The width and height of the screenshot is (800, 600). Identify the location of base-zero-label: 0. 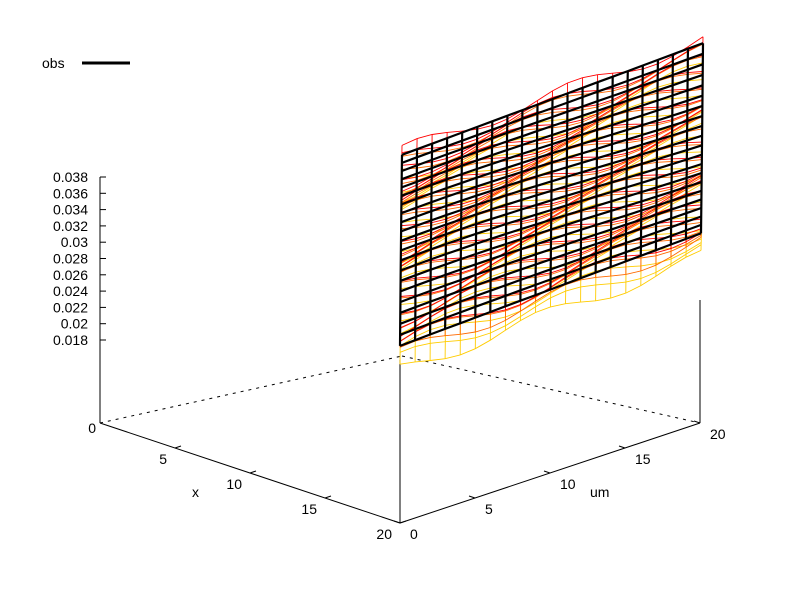
(92, 428).